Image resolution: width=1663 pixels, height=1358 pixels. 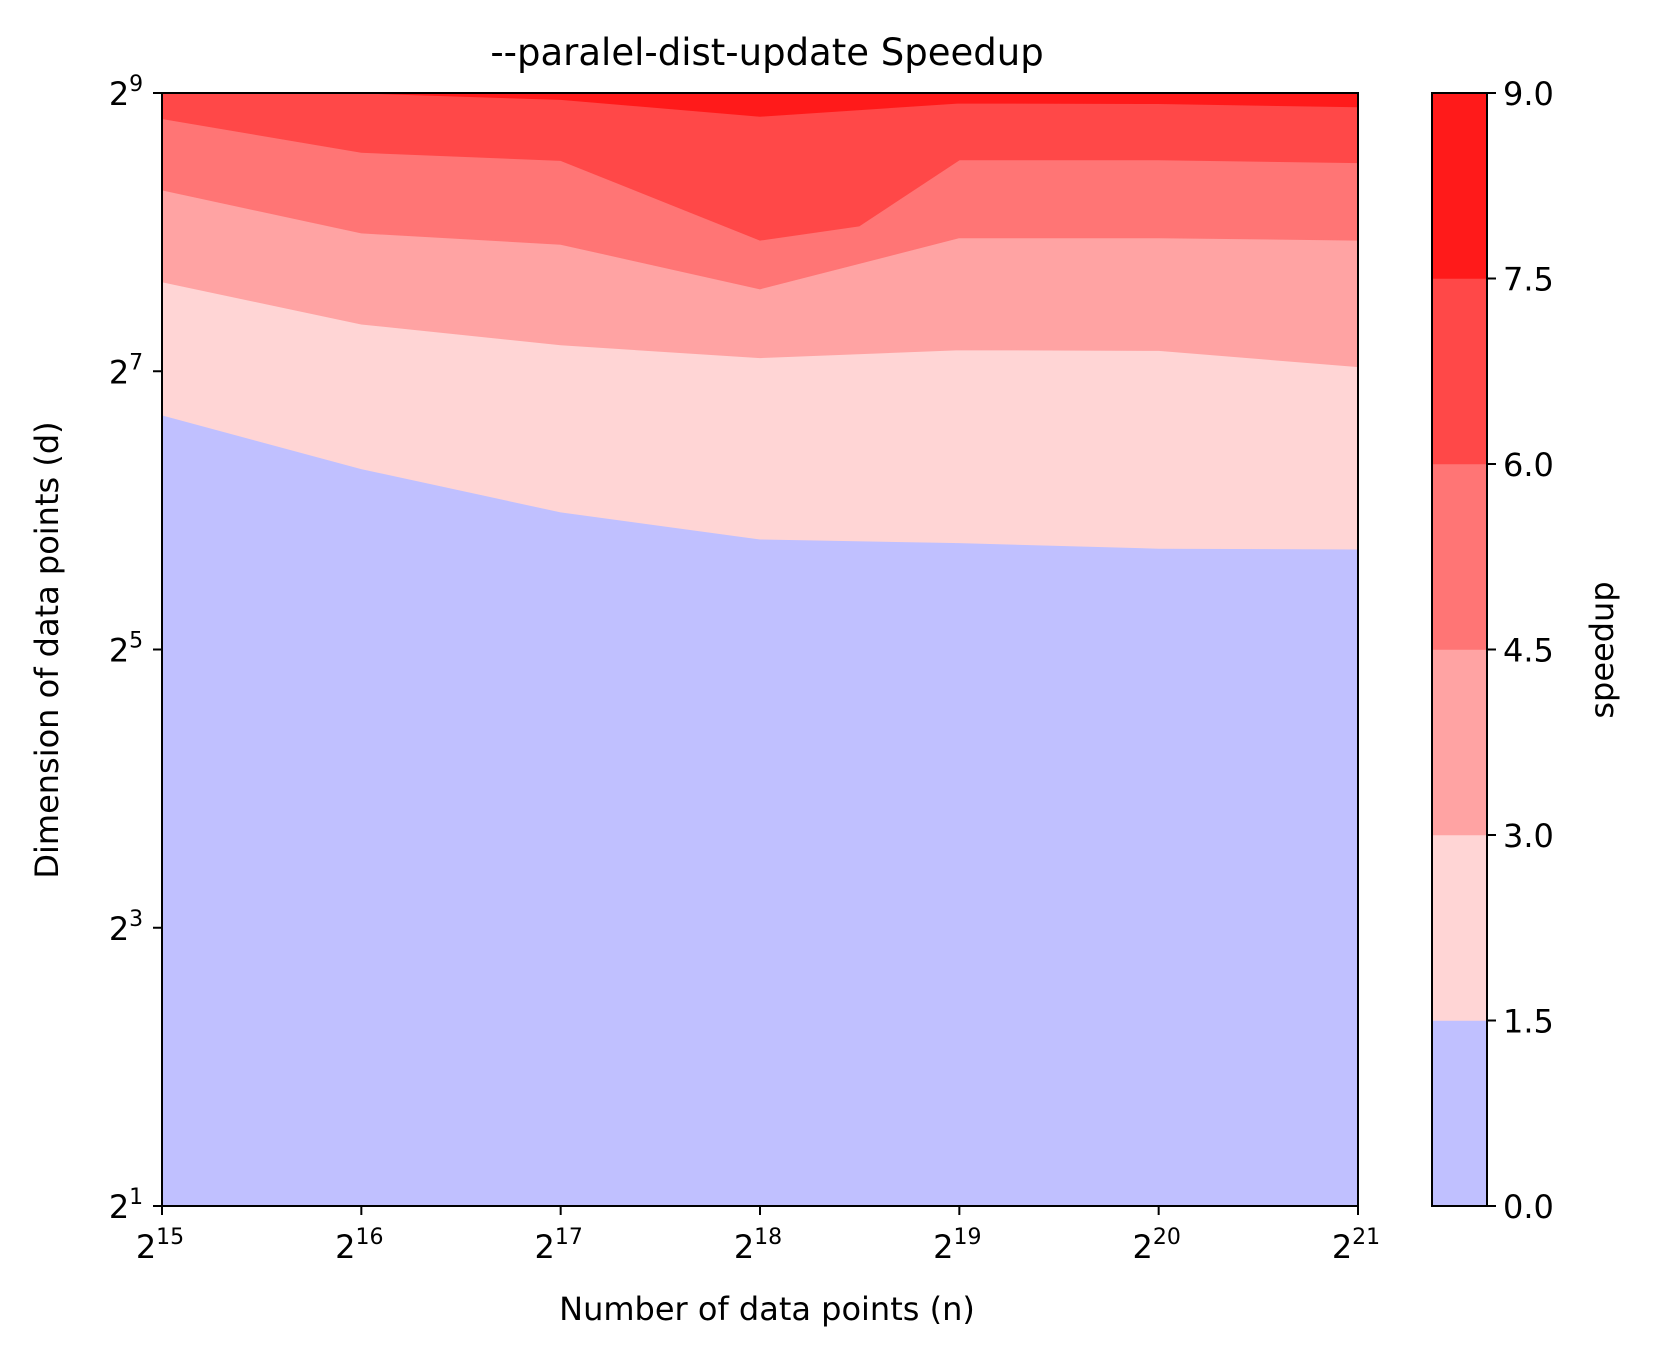 What do you see at coordinates (1528, 465) in the screenshot?
I see `colorbar-tick-label: 6.0` at bounding box center [1528, 465].